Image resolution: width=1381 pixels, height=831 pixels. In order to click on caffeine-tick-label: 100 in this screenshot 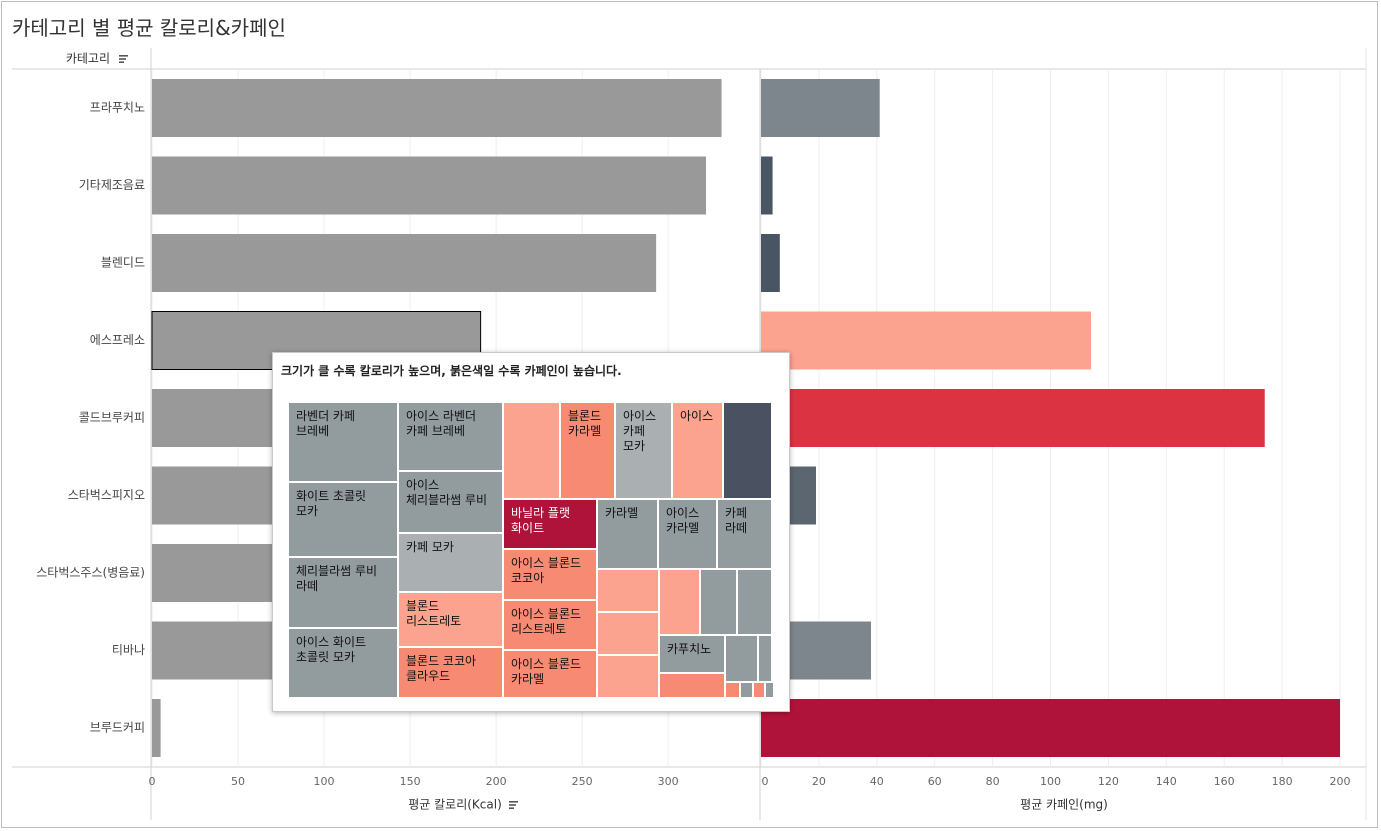, I will do `click(1050, 781)`.